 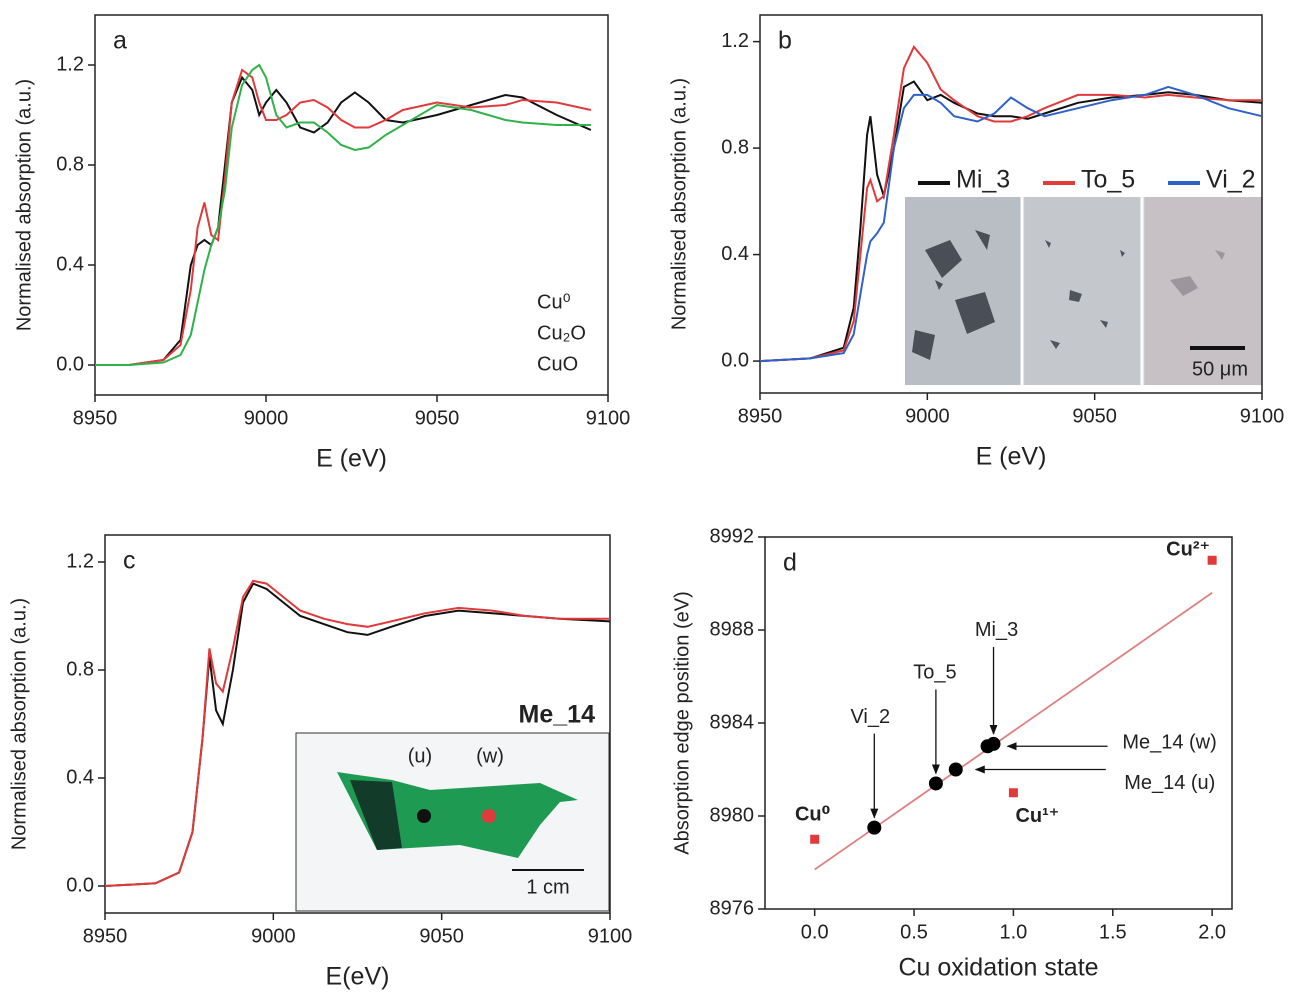 What do you see at coordinates (1212, 932) in the screenshot?
I see `x-tick-label: 2.0` at bounding box center [1212, 932].